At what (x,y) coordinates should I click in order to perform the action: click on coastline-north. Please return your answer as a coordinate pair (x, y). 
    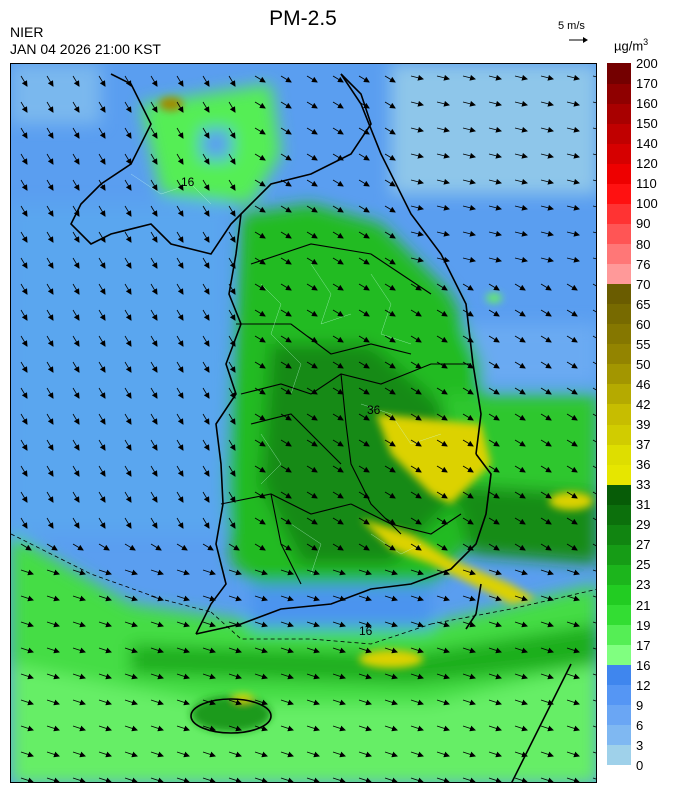
    Looking at the image, I should click on (221, 164).